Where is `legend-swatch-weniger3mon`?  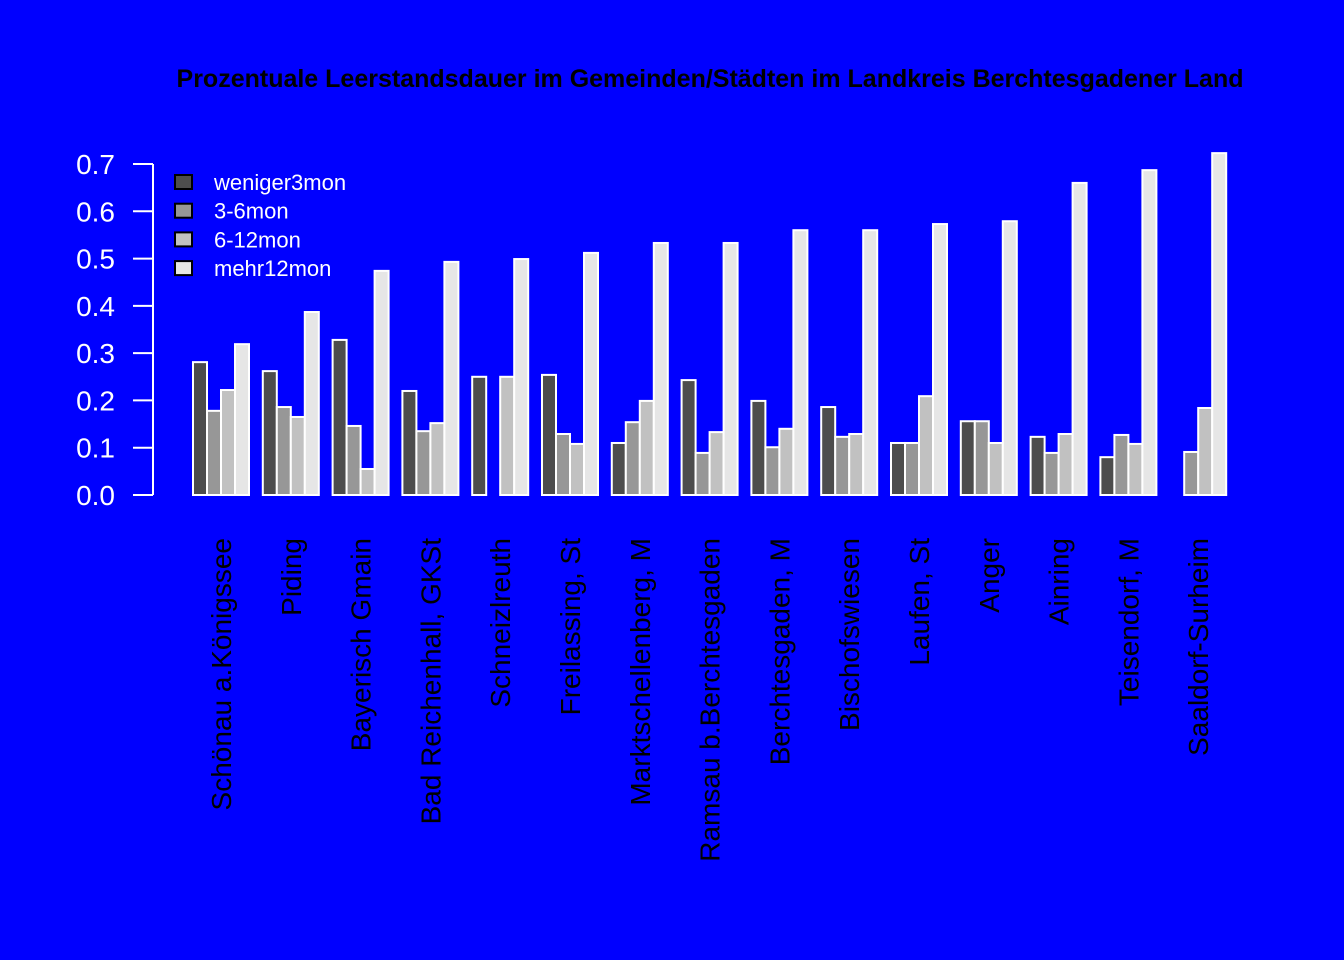
legend-swatch-weniger3mon is located at coordinates (183, 182).